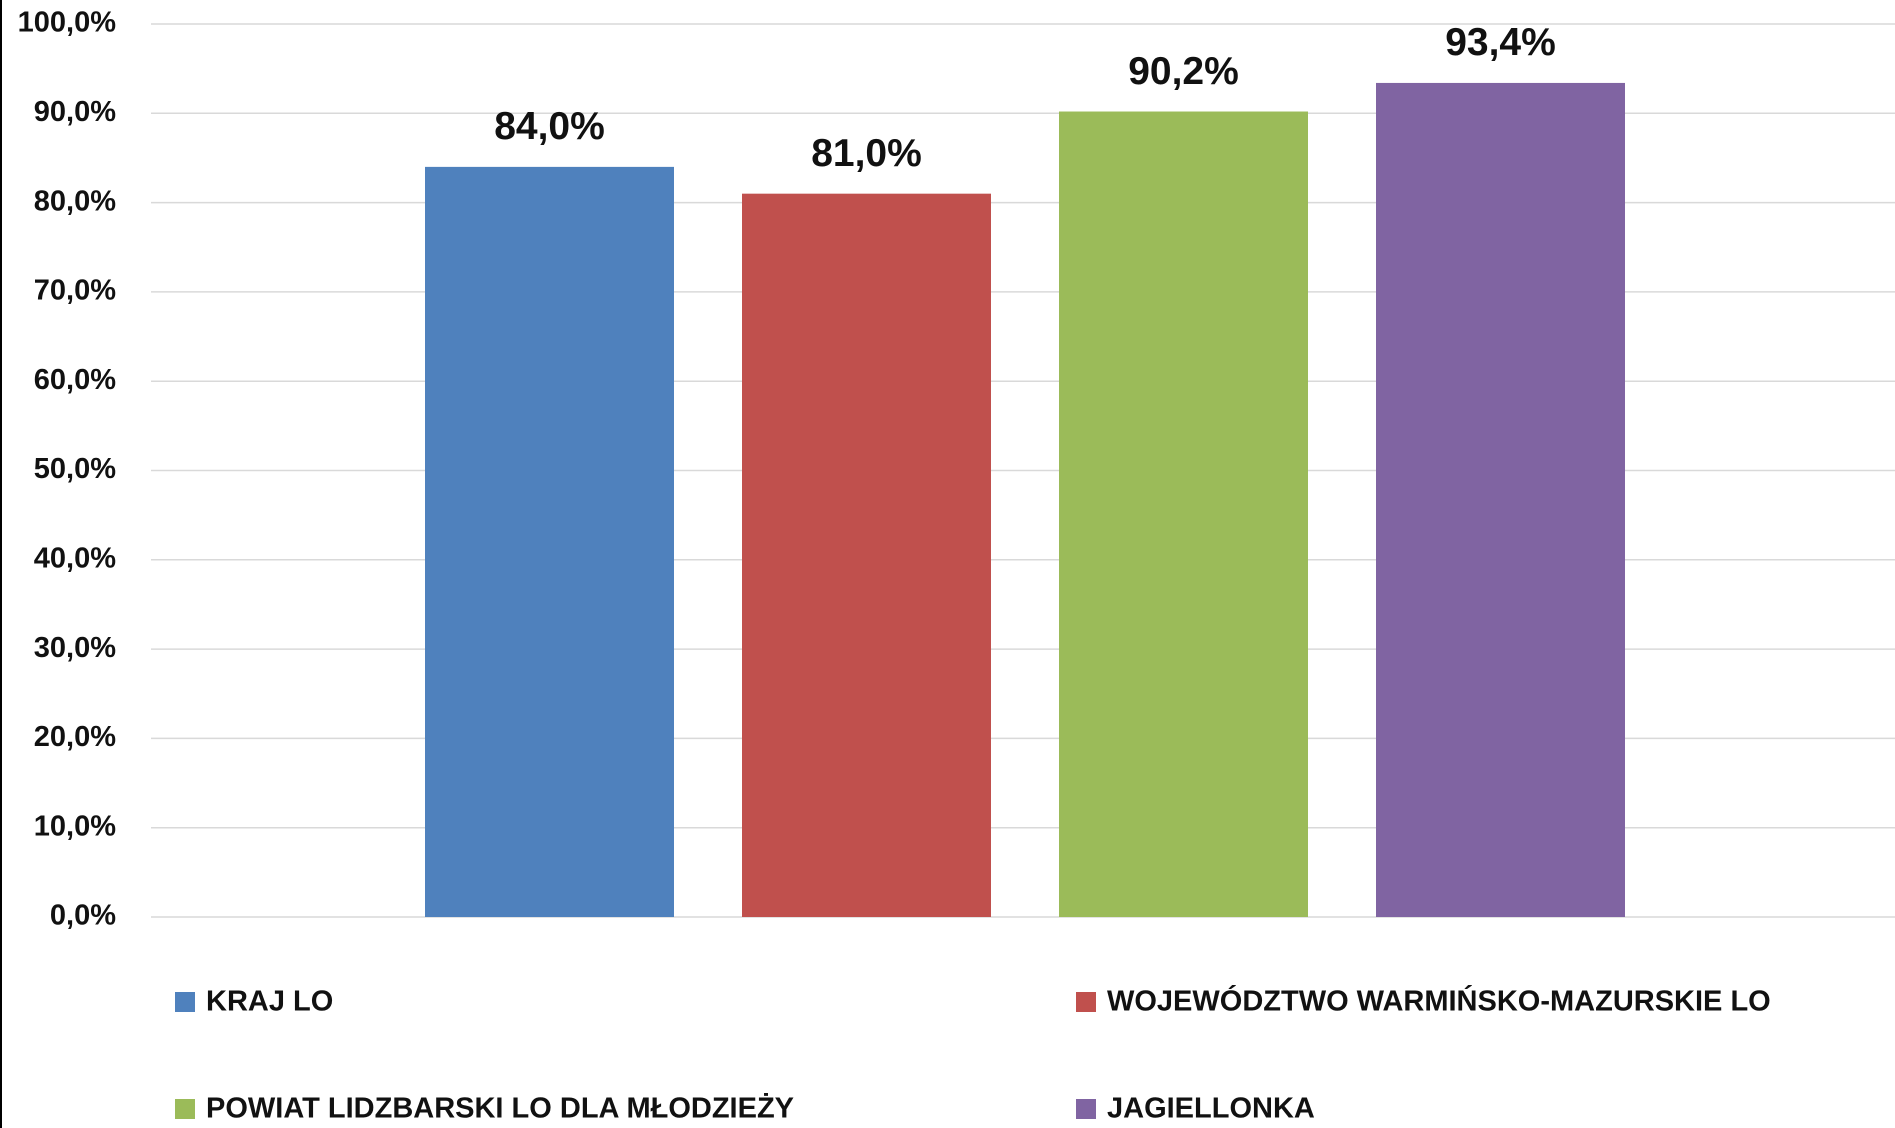 Image resolution: width=1895 pixels, height=1128 pixels. I want to click on value-label: 90,2%, so click(1183, 71).